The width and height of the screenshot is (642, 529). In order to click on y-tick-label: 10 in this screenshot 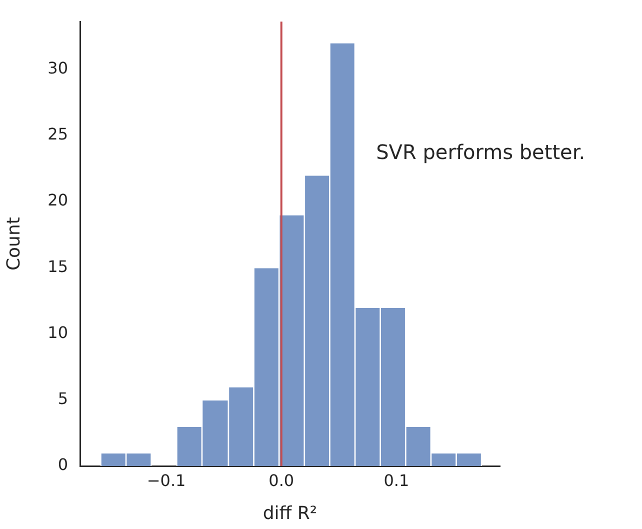, I will do `click(58, 332)`.